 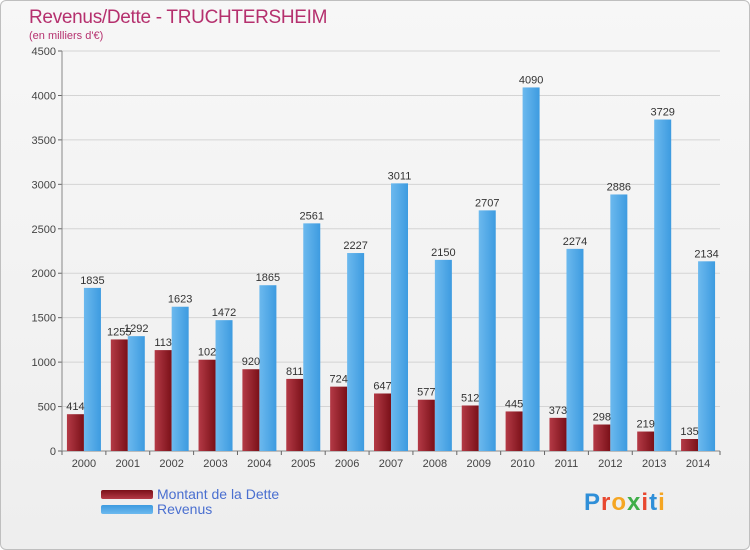 What do you see at coordinates (487, 203) in the screenshot?
I see `data-label-revenue-2009: 2707` at bounding box center [487, 203].